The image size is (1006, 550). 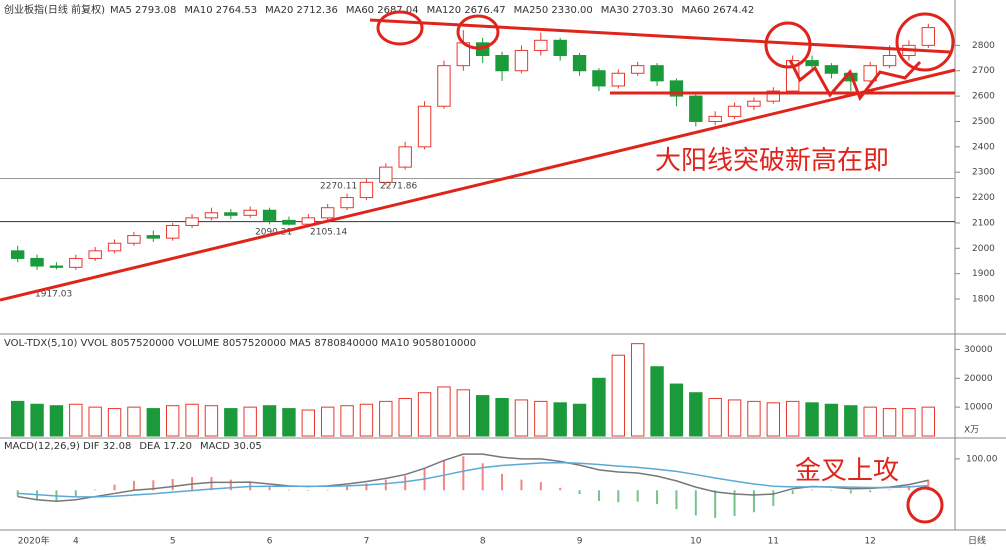 I want to click on annotation: 大阳线突破新高在即, so click(x=772, y=161).